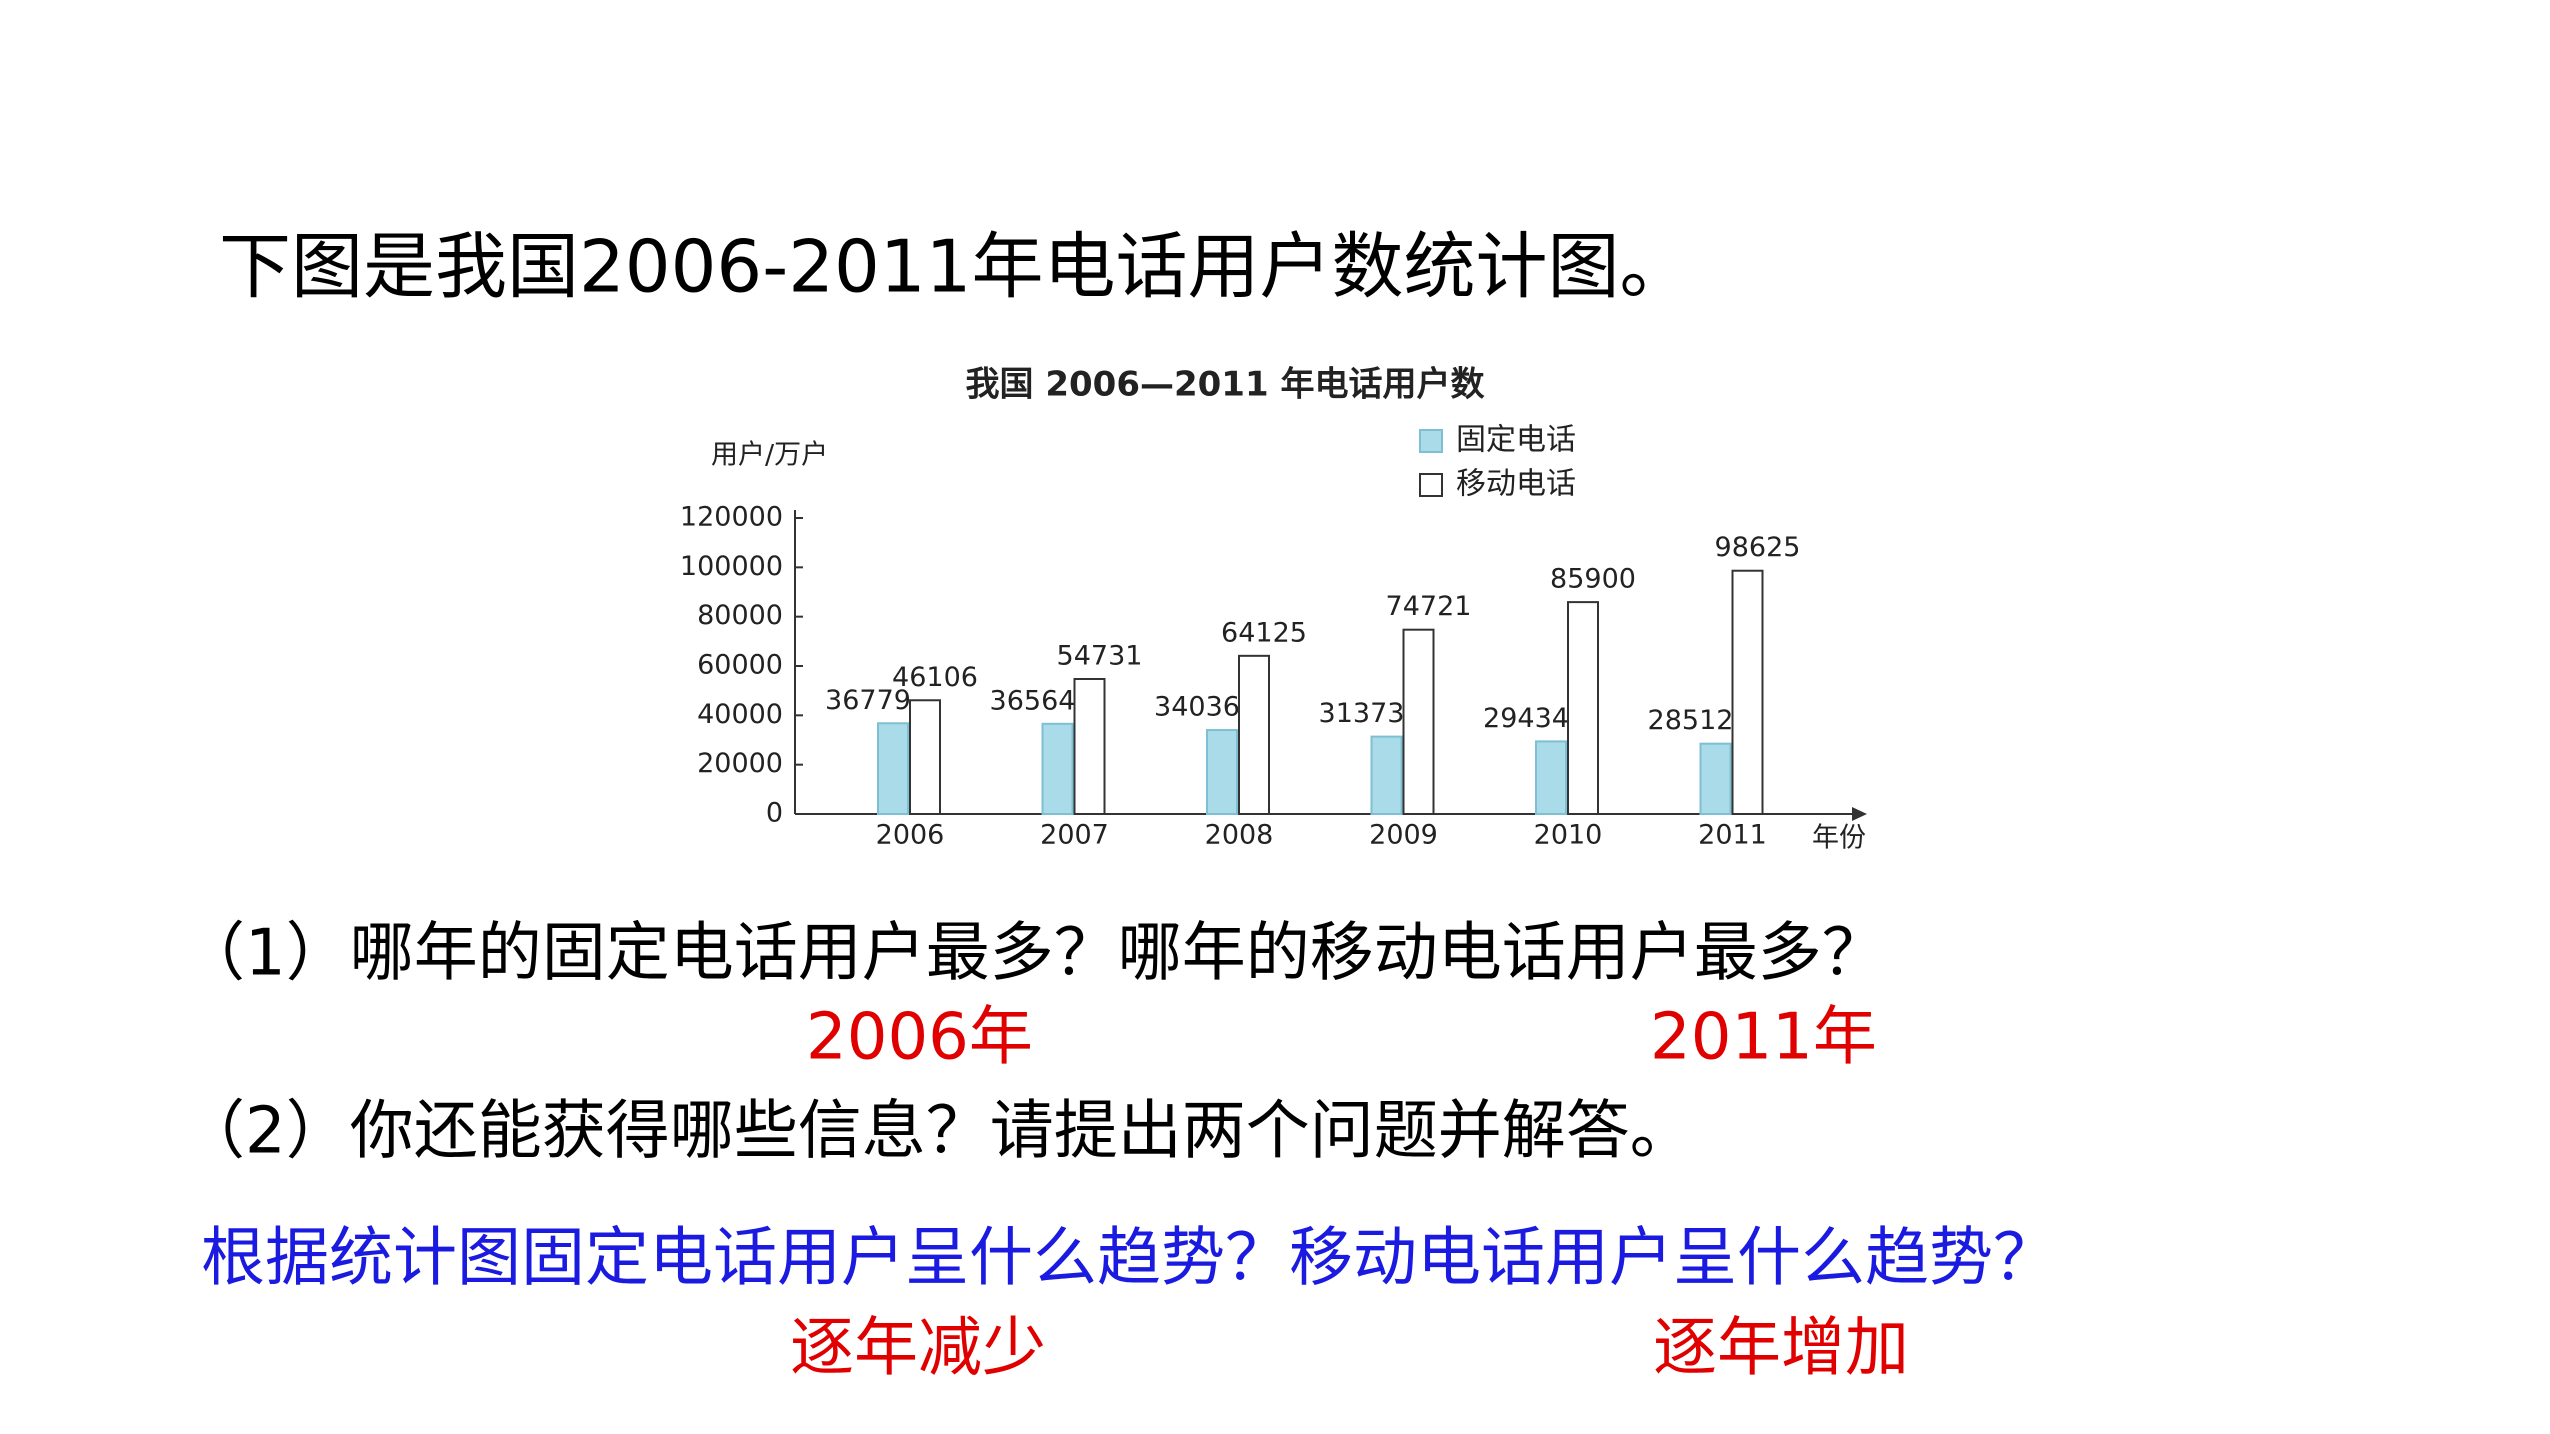 The image size is (2550, 1434). Describe the element at coordinates (868, 700) in the screenshot. I see `data-label: 36779` at that location.